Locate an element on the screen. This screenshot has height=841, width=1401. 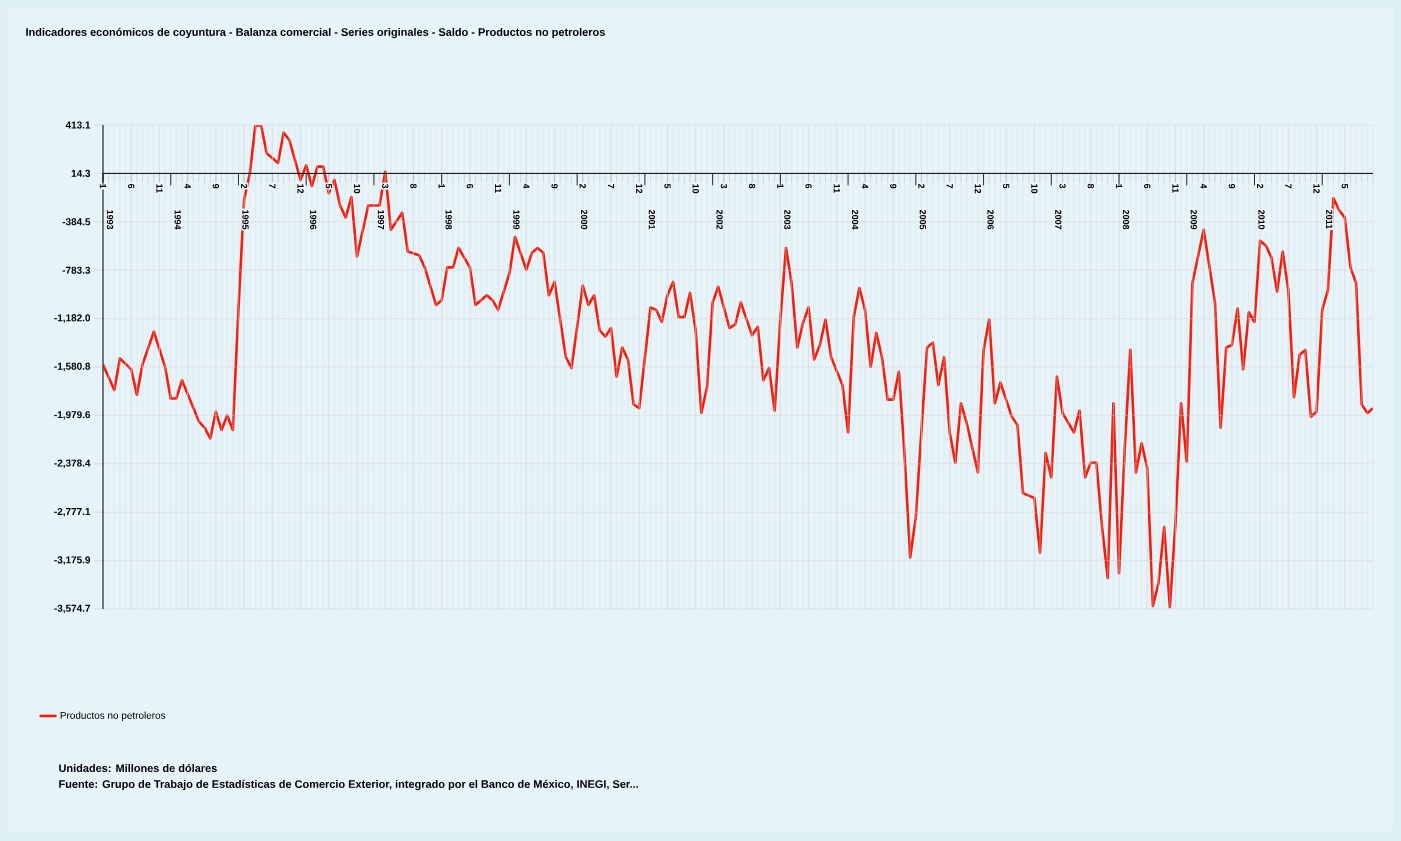
y-tick-label: -2,378.4 is located at coordinates (72, 464).